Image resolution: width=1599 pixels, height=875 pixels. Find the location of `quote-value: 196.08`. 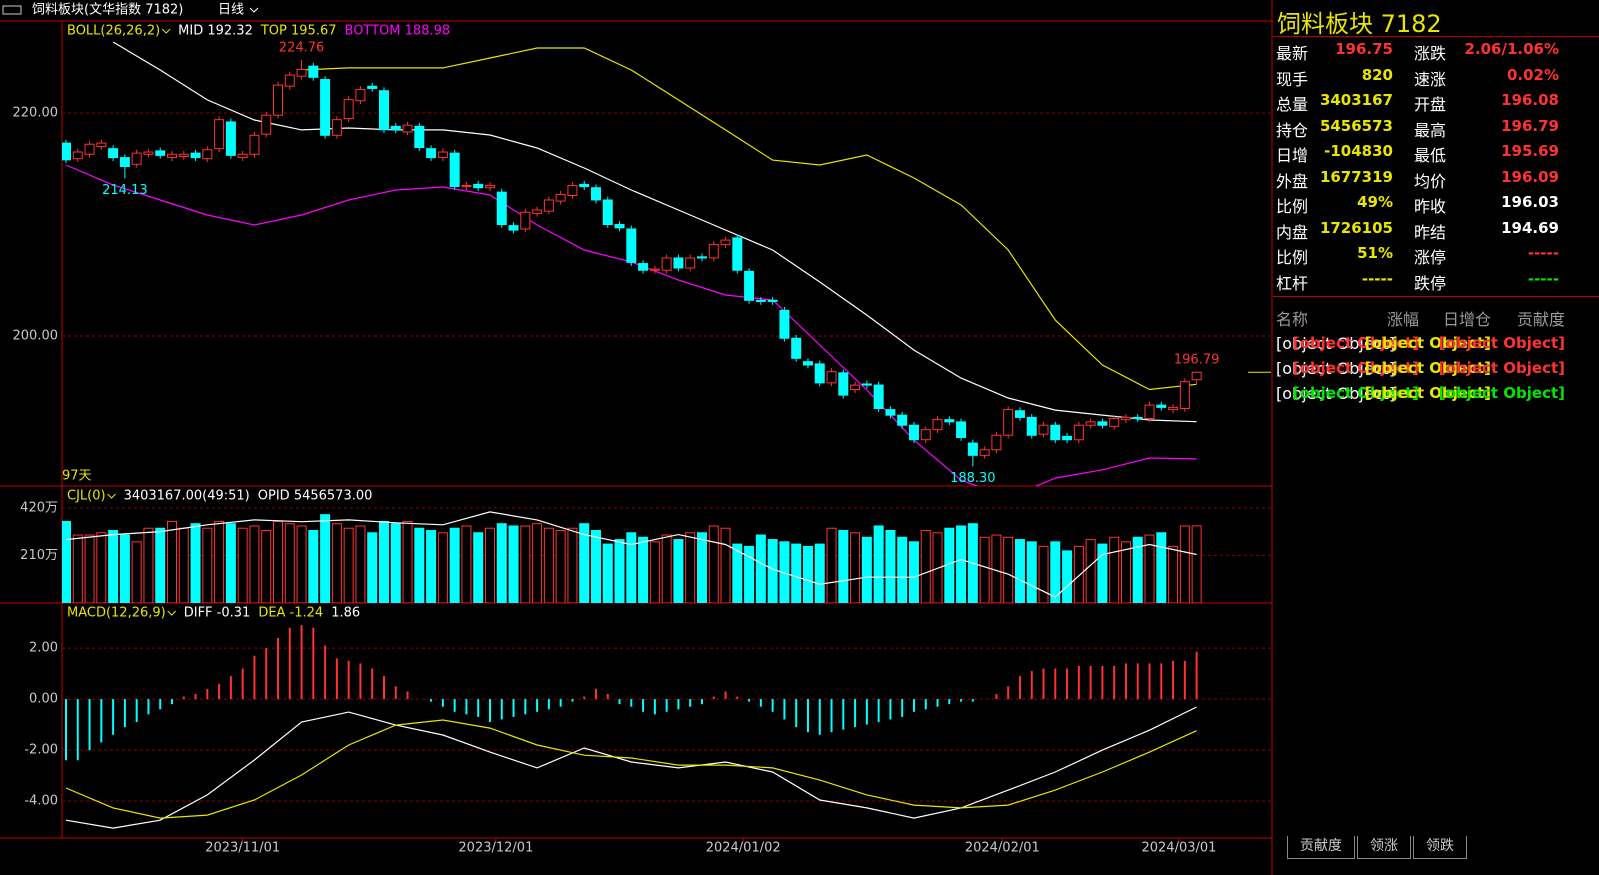

quote-value: 196.08 is located at coordinates (1530, 100).